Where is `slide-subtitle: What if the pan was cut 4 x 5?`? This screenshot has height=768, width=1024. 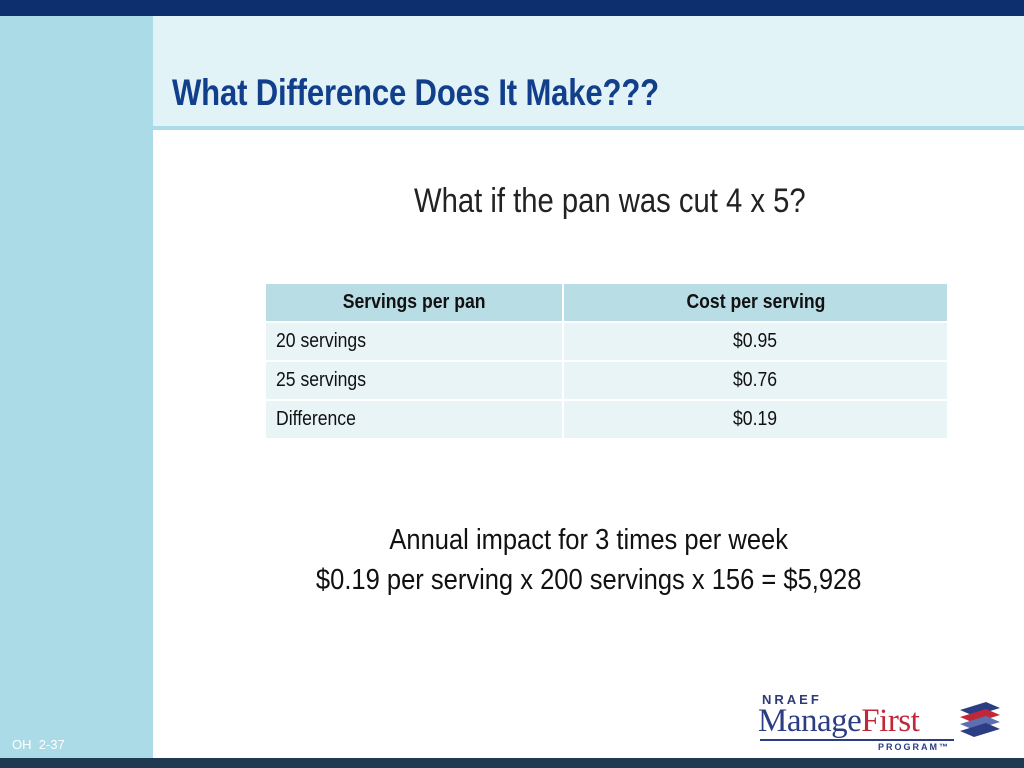 slide-subtitle: What if the pan was cut 4 x 5? is located at coordinates (609, 201).